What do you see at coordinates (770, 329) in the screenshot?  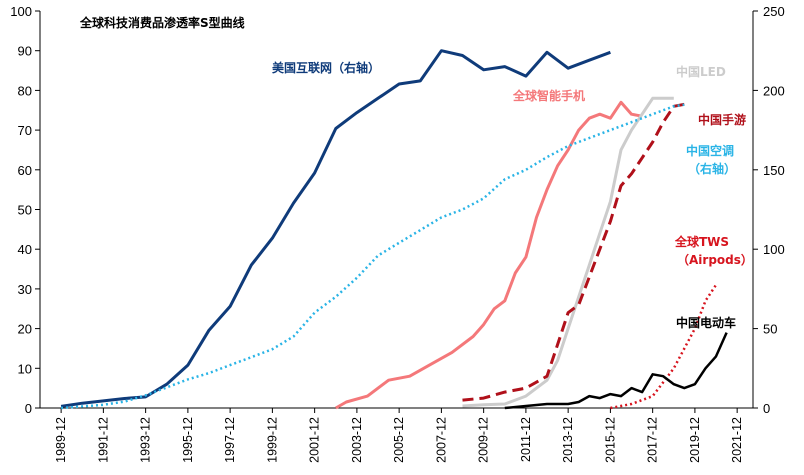 I see `y-right-tick-label: 50` at bounding box center [770, 329].